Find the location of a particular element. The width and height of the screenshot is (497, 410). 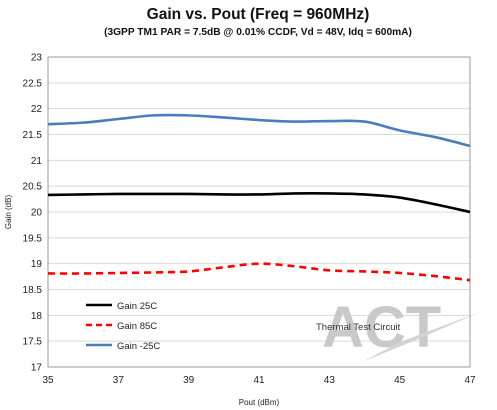

series-line-gain-85c is located at coordinates (259, 272).